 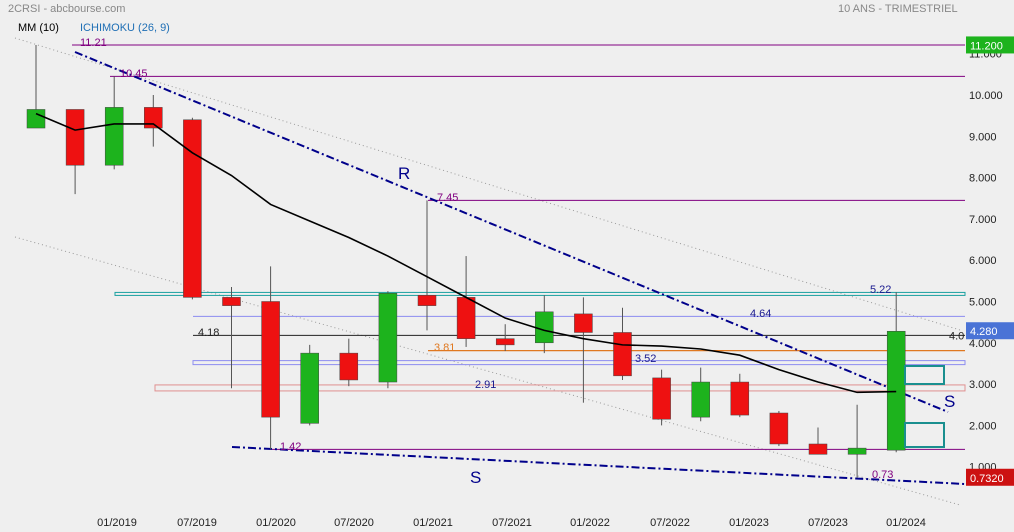 I want to click on x-tick-label: 07/2022, so click(x=670, y=523).